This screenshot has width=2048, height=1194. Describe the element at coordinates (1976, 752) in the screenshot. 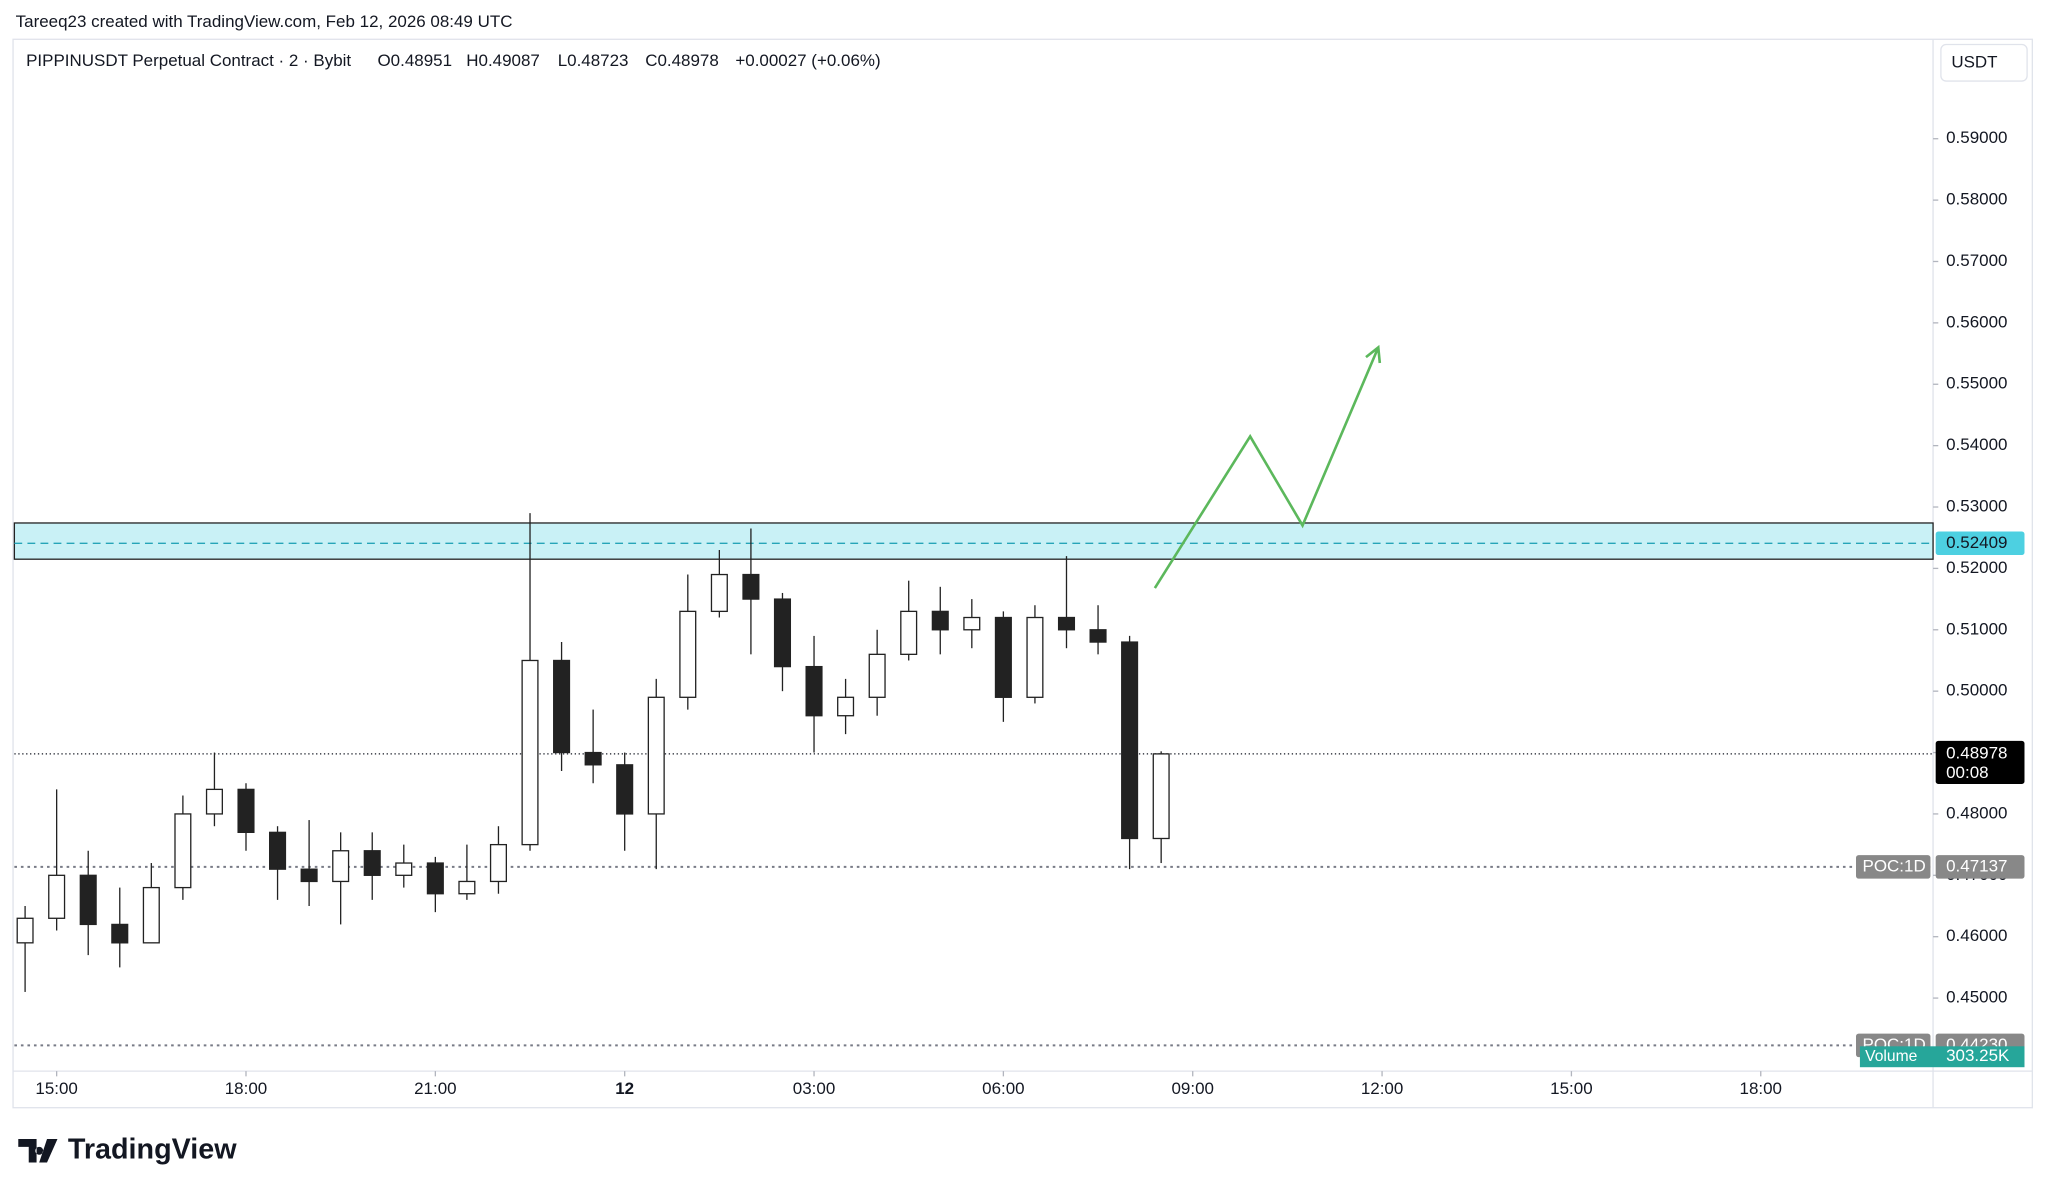

I see `last-price-label: 0.48978` at that location.